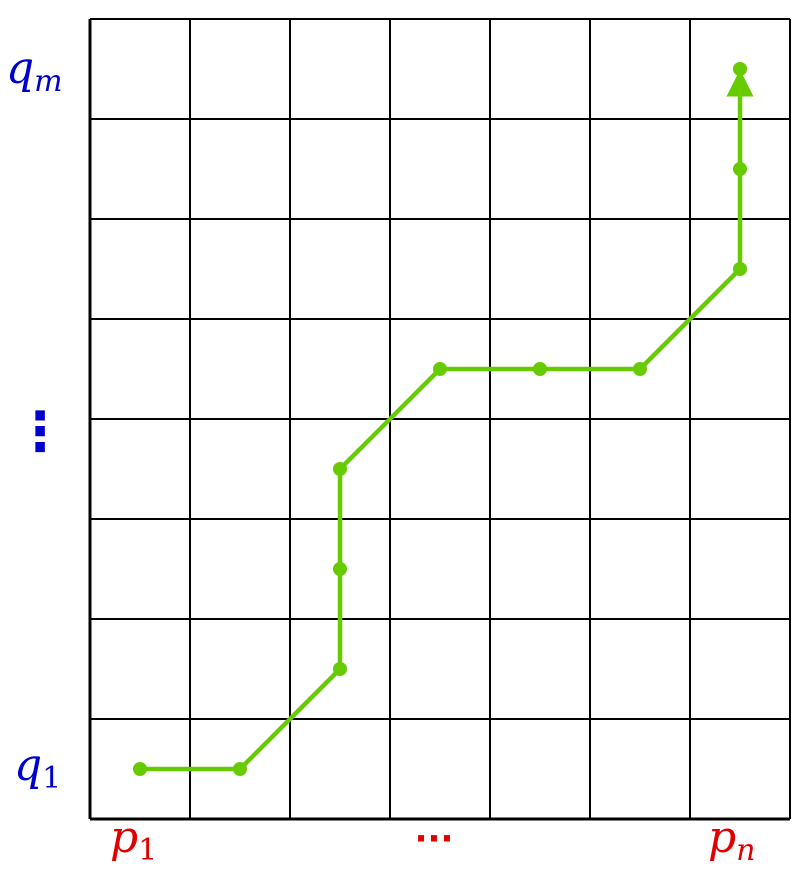 This screenshot has width=806, height=877. I want to click on y-label-top-base: q, so click(20, 68).